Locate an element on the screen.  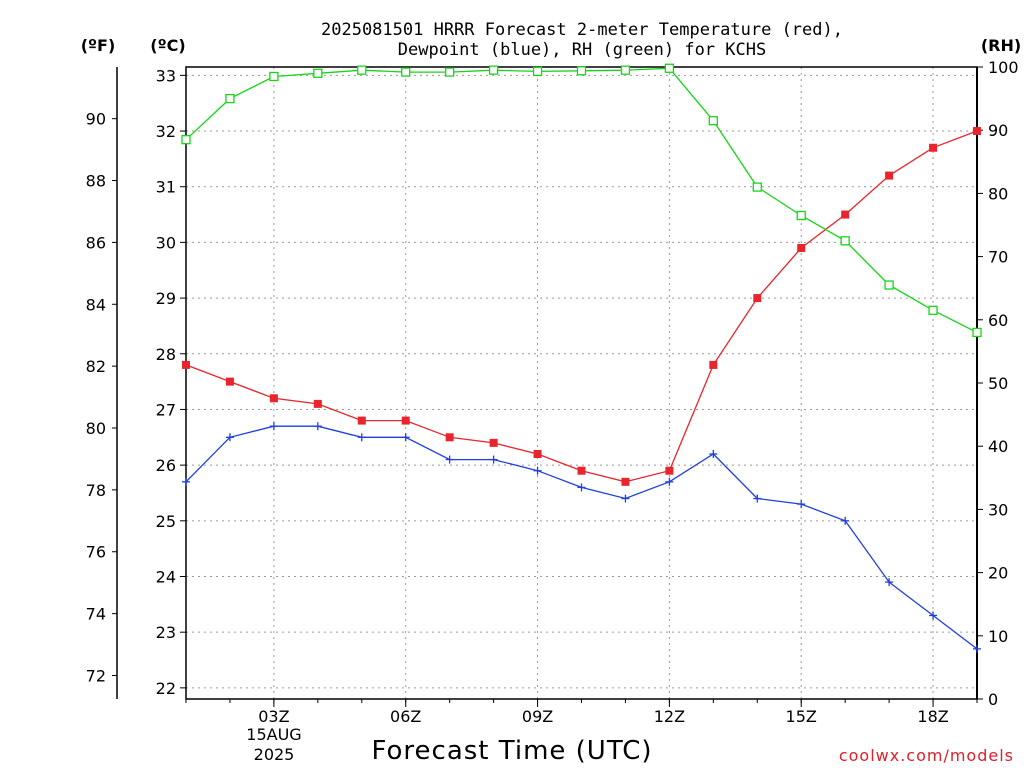
rh-tick-label: 10 is located at coordinates (998, 636).